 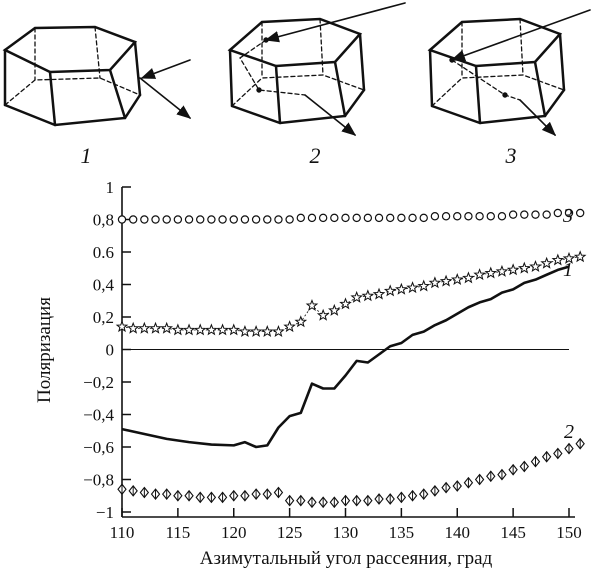 I want to click on x-tick-label: 120, so click(x=234, y=532).